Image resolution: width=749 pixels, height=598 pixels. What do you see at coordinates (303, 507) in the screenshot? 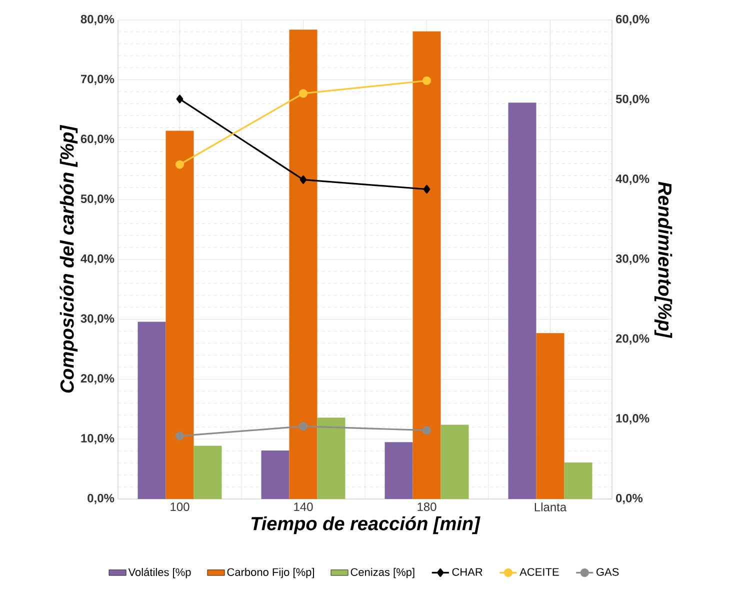
I see `x-tick-label: 140` at bounding box center [303, 507].